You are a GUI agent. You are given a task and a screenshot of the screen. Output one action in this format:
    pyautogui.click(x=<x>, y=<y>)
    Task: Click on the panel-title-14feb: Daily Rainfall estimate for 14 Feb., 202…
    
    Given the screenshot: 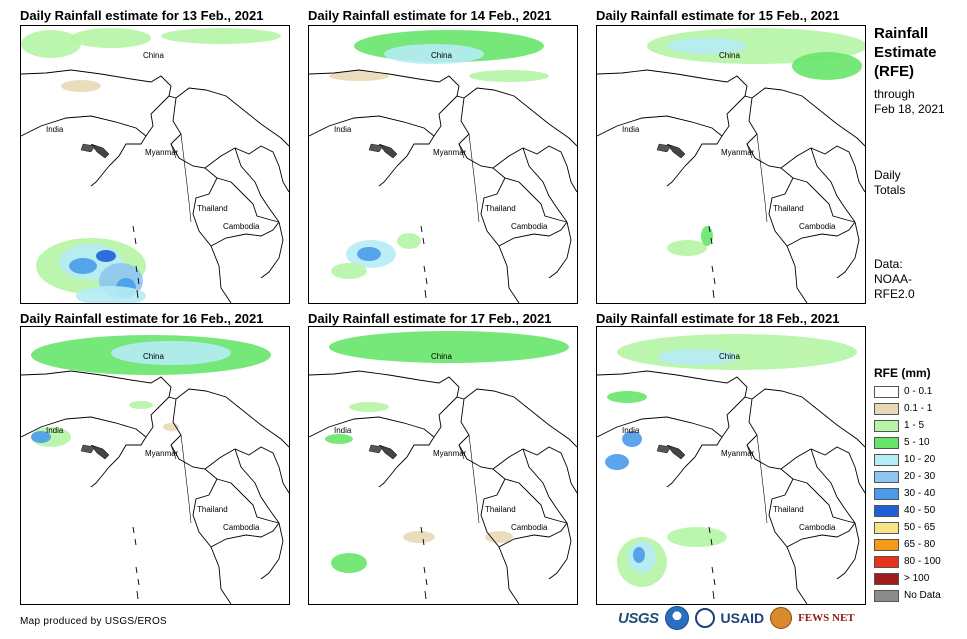 What is the action you would take?
    pyautogui.click(x=430, y=15)
    